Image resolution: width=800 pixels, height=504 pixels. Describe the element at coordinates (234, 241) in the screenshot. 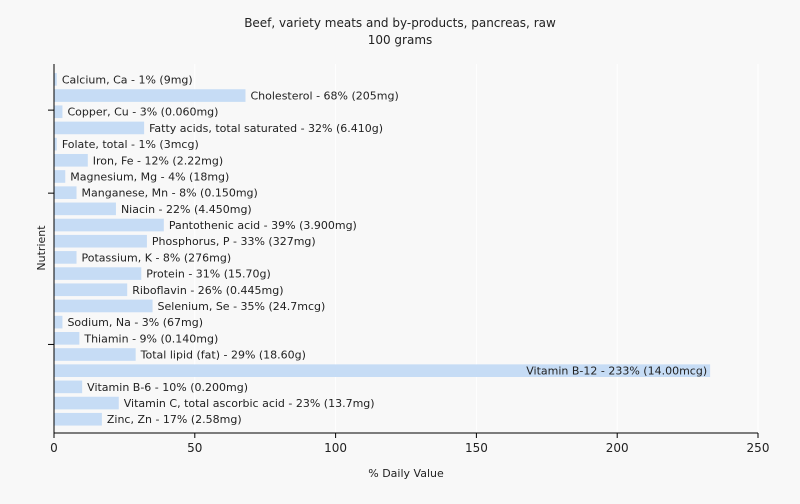

I see `bar-label: Phosphorus, P - 33% (327mg)` at that location.